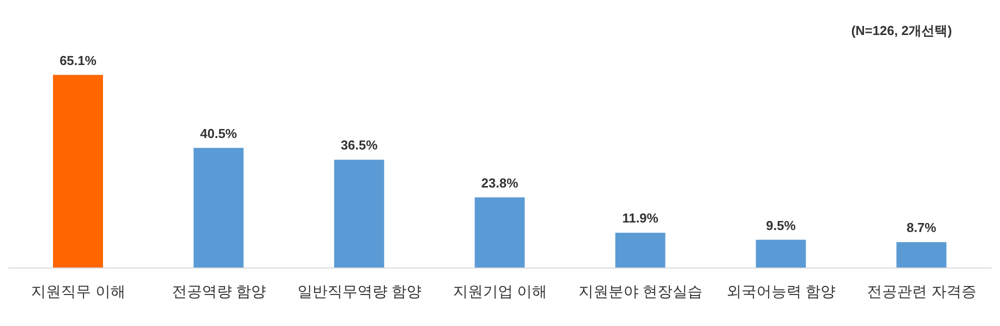 This screenshot has height=326, width=1000. What do you see at coordinates (78, 292) in the screenshot?
I see `x-tick-label: 지원직무 이해` at bounding box center [78, 292].